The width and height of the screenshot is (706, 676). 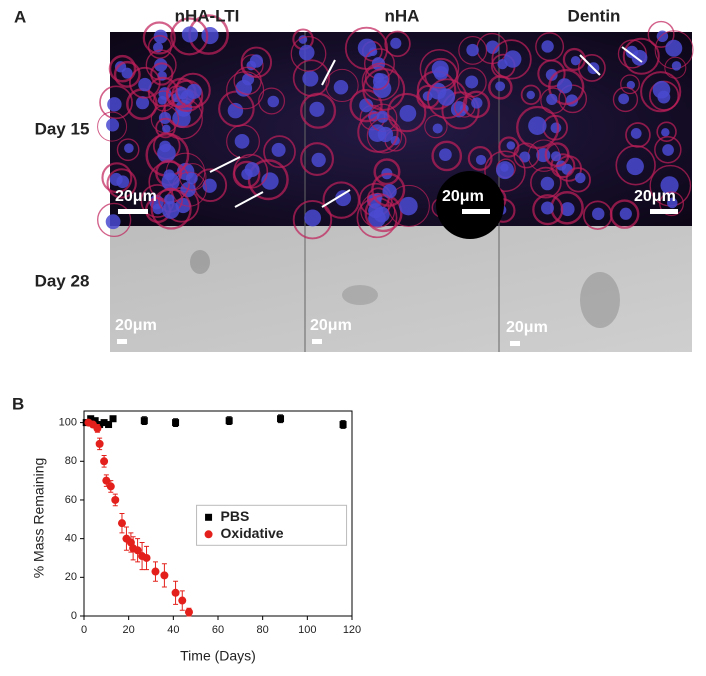 I want to click on panel-label: A, so click(x=20, y=16).